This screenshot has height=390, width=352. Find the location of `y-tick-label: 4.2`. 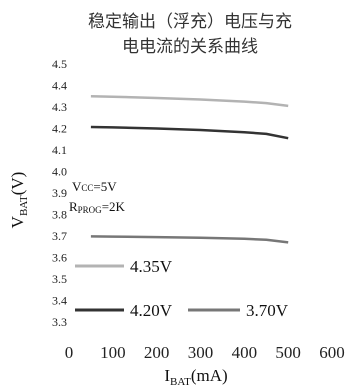

y-tick-label: 4.2 is located at coordinates (59, 129).